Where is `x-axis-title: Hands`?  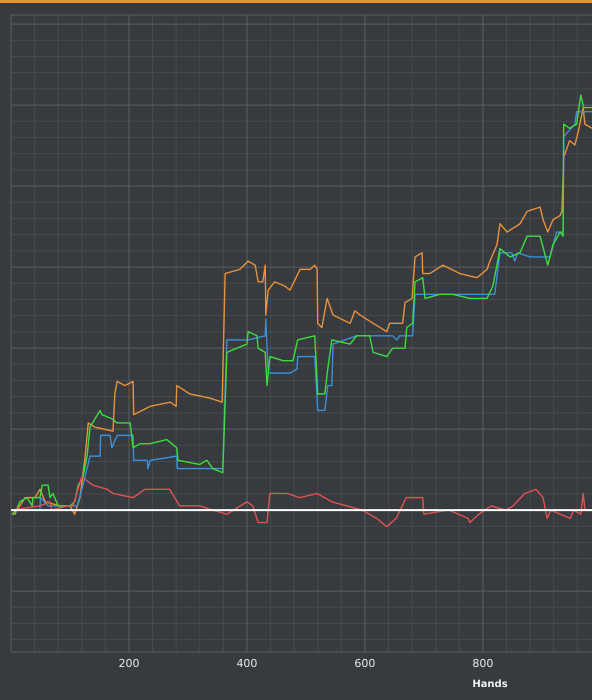 x-axis-title: Hands is located at coordinates (490, 684).